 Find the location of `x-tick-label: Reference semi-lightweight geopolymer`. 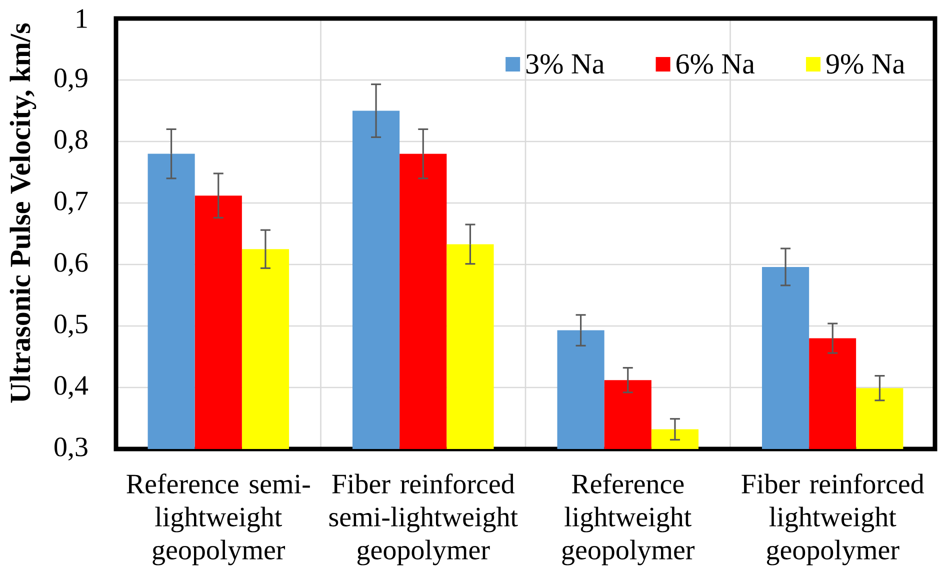

x-tick-label: Reference semi-lightweight geopolymer is located at coordinates (218, 520).